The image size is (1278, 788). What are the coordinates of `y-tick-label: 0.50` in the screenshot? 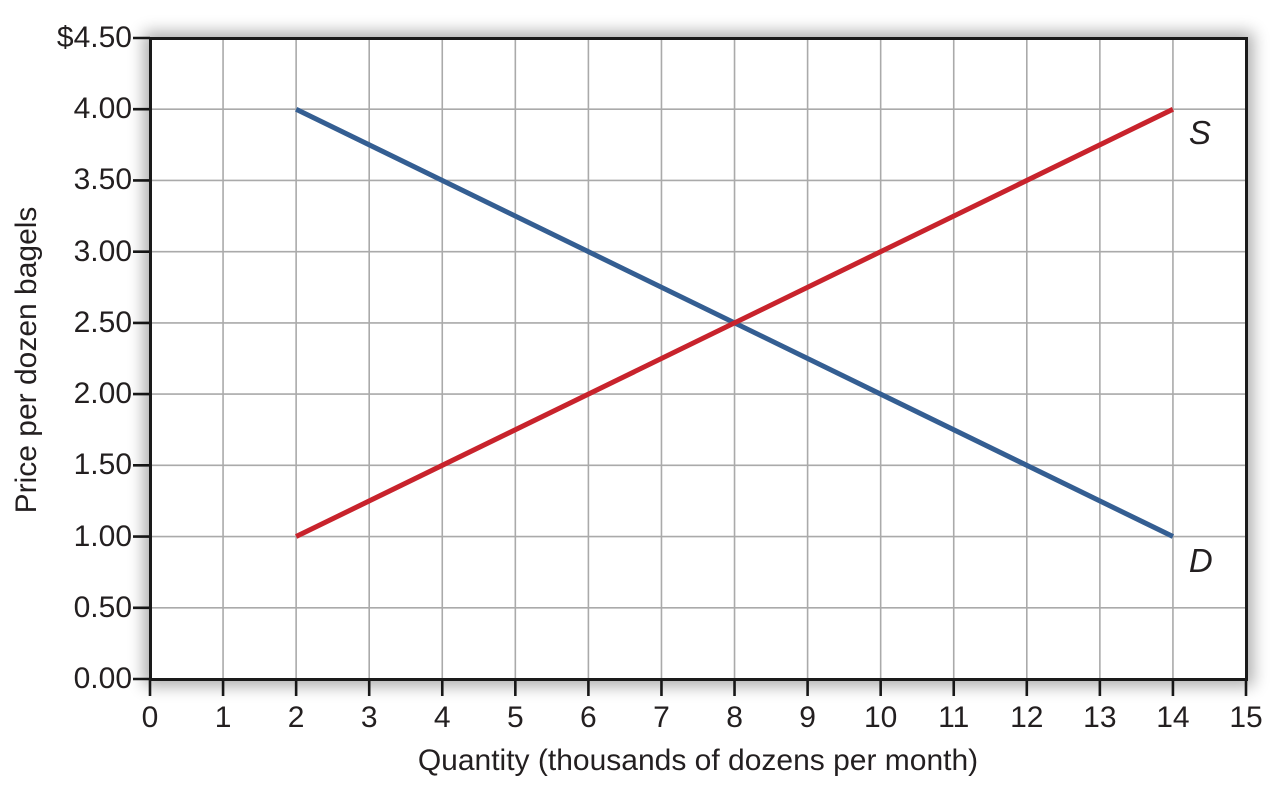 It's located at (102, 607).